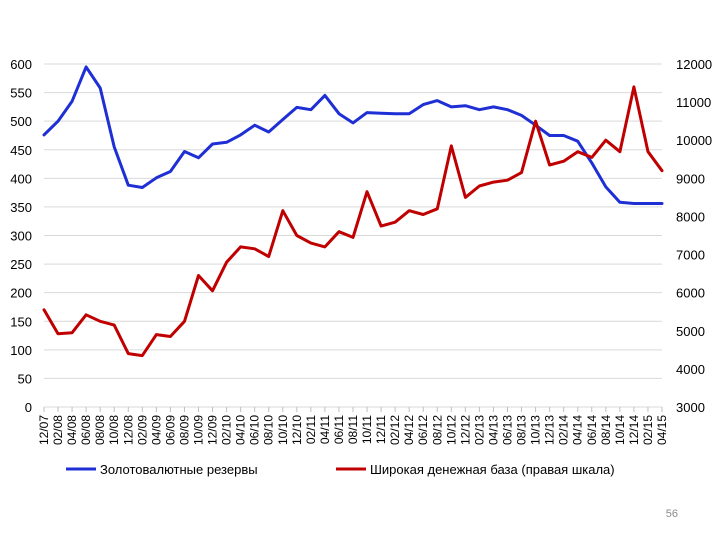  What do you see at coordinates (21, 207) in the screenshot?
I see `y-left-tick-label: 350` at bounding box center [21, 207].